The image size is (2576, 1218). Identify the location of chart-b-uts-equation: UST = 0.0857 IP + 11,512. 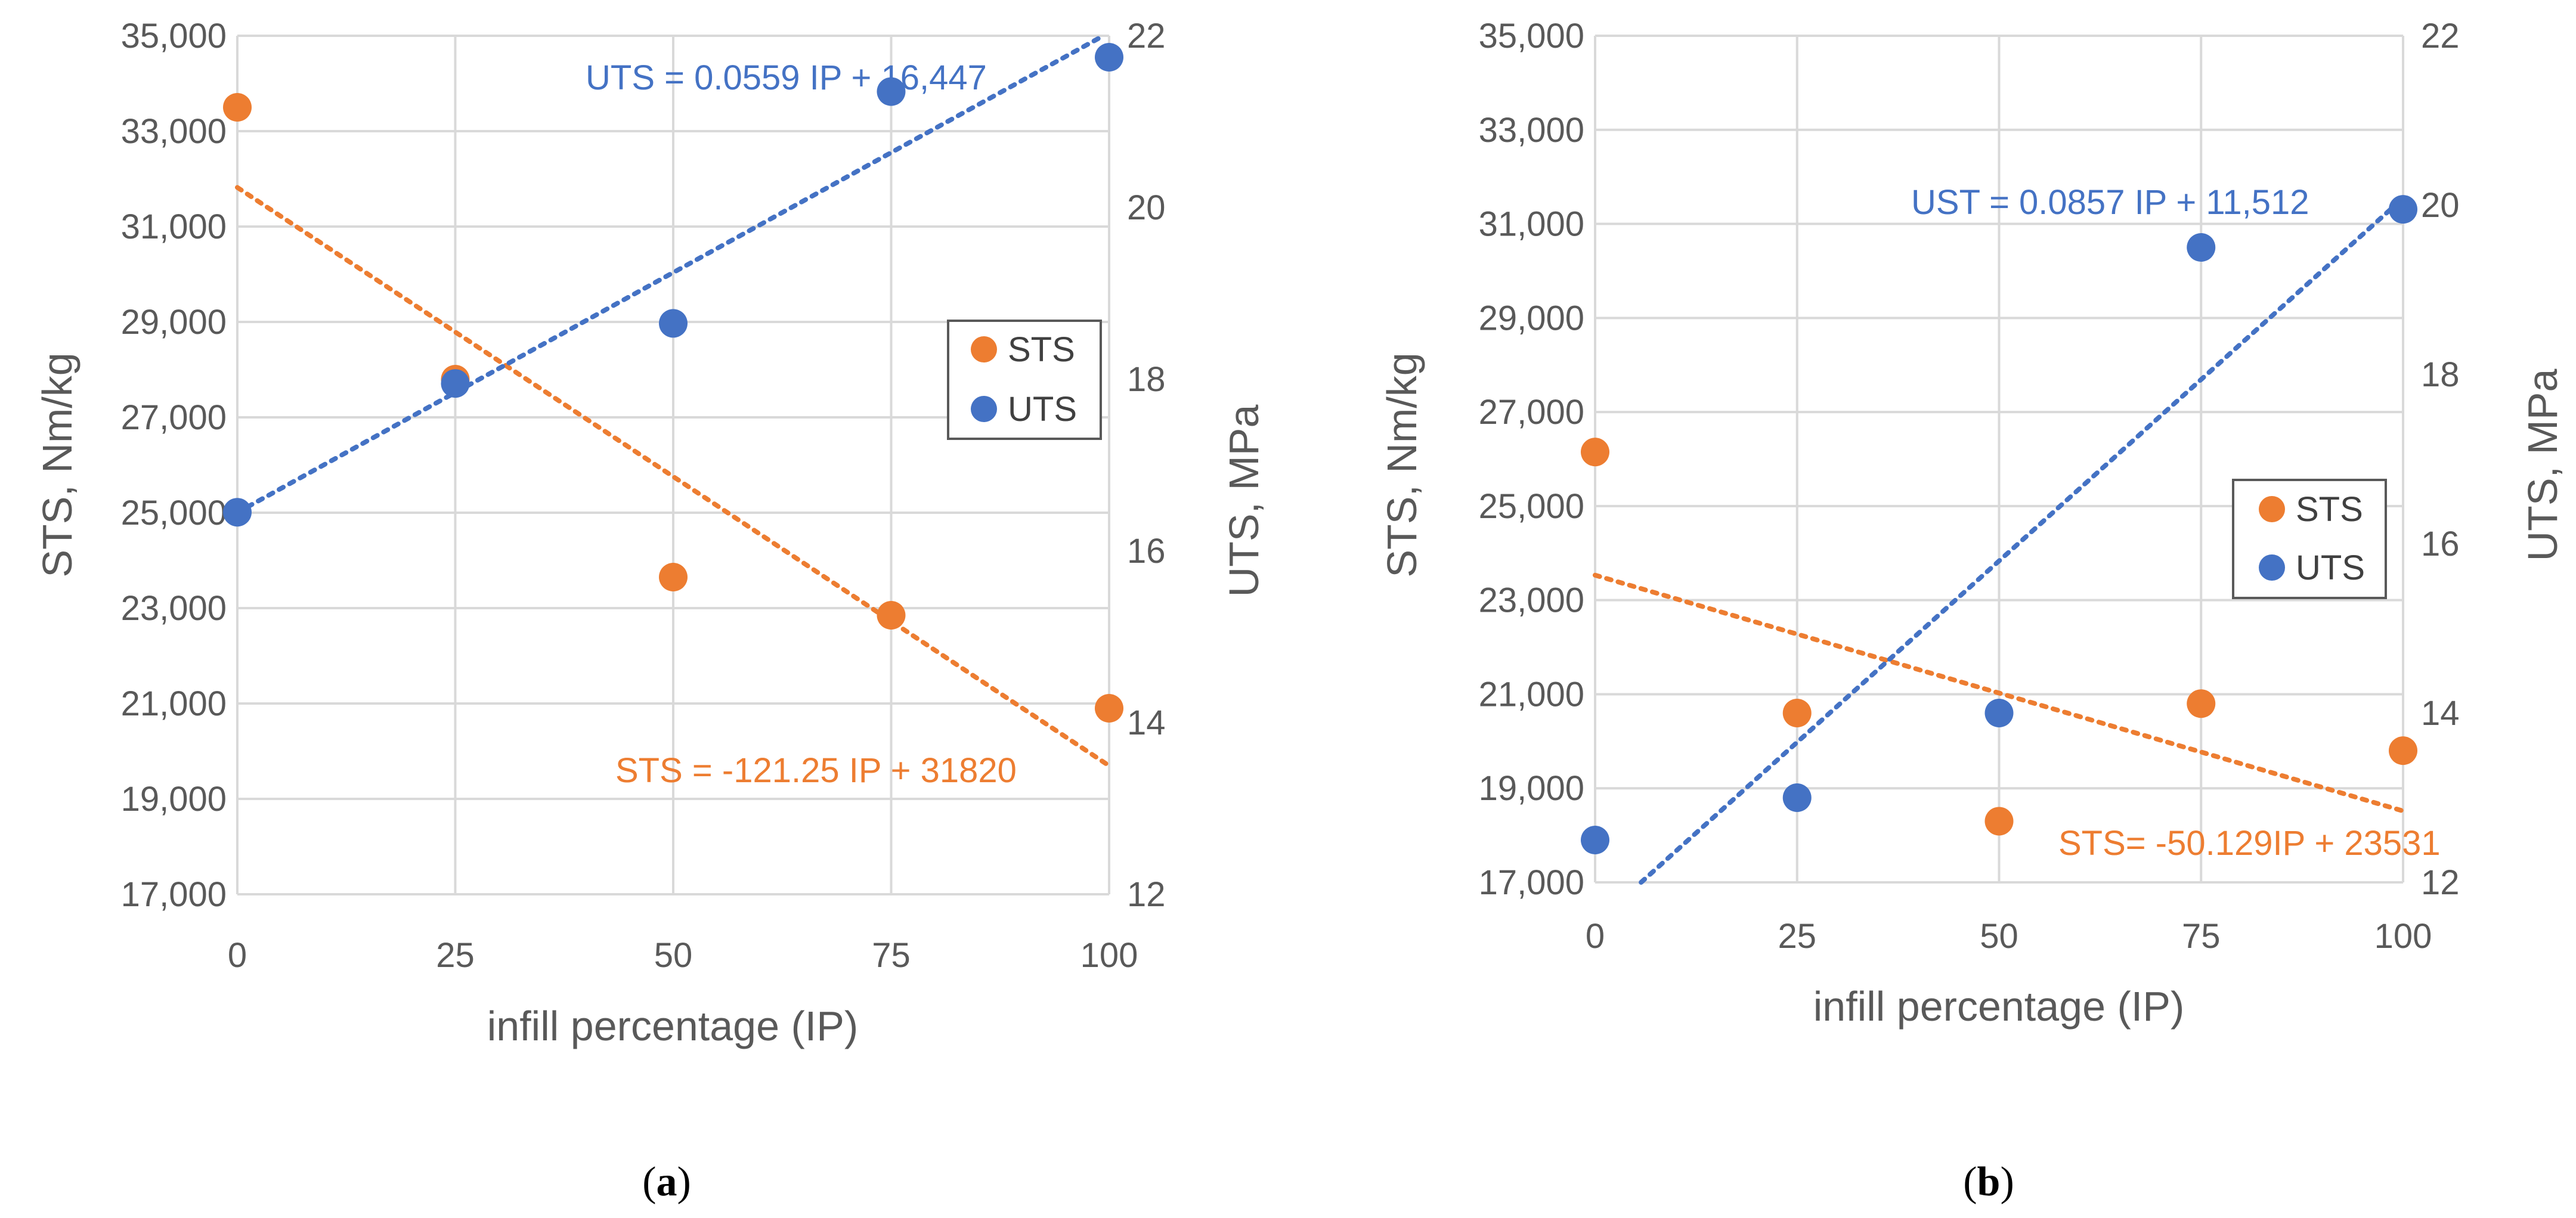
(2110, 202).